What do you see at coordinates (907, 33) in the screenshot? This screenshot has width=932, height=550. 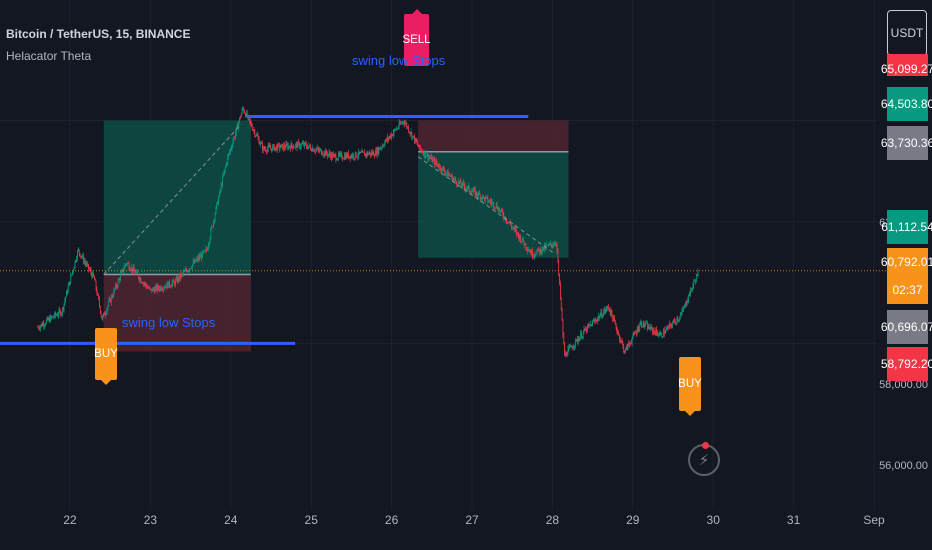 I see `currency-button: USDT` at bounding box center [907, 33].